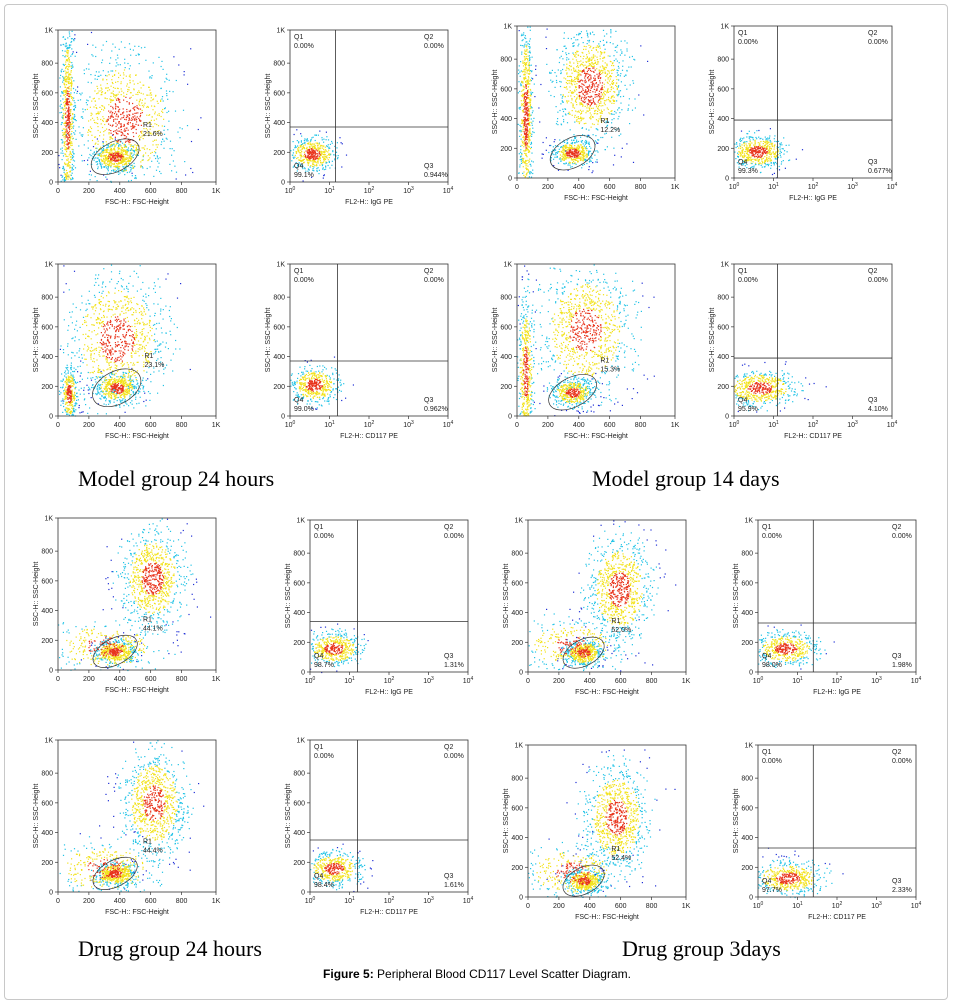 The width and height of the screenshot is (954, 1006). What do you see at coordinates (47, 153) in the screenshot?
I see `tick-label: 200` at bounding box center [47, 153].